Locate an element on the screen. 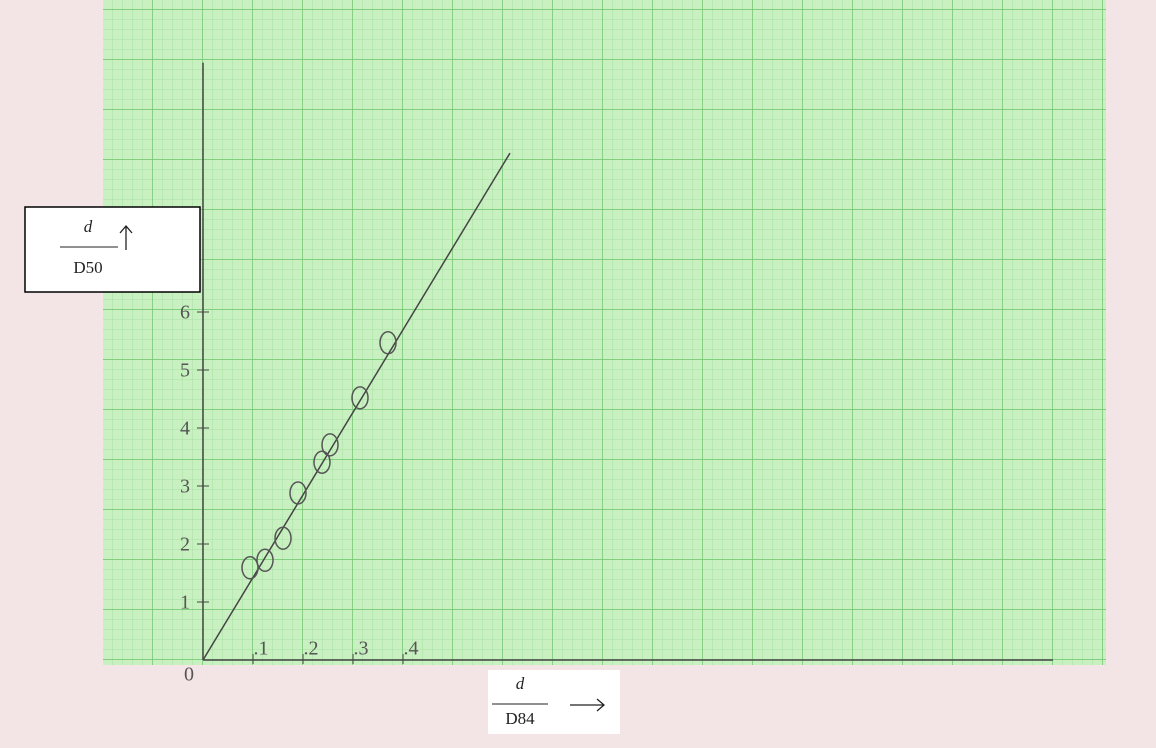 The width and height of the screenshot is (1156, 748). x-label-numerator: d is located at coordinates (520, 683).